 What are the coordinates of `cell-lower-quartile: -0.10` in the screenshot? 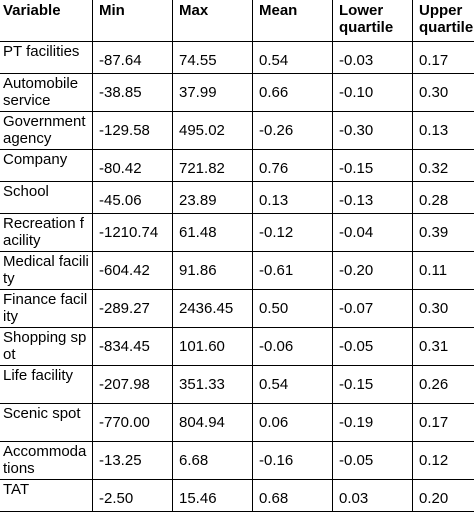 It's located at (372, 92).